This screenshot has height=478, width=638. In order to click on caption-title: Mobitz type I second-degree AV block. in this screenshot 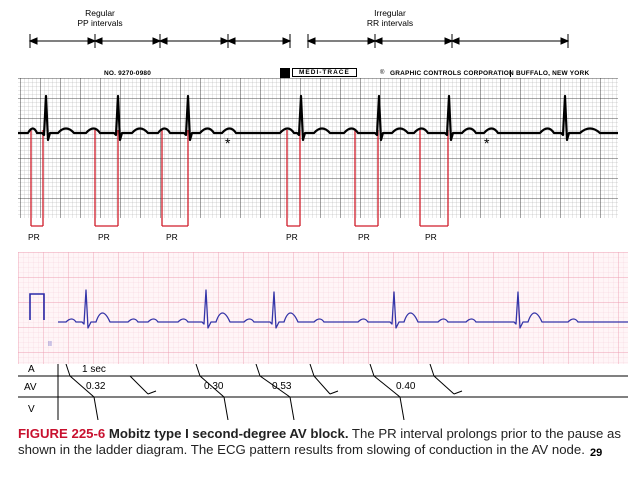, I will do `click(228, 433)`.